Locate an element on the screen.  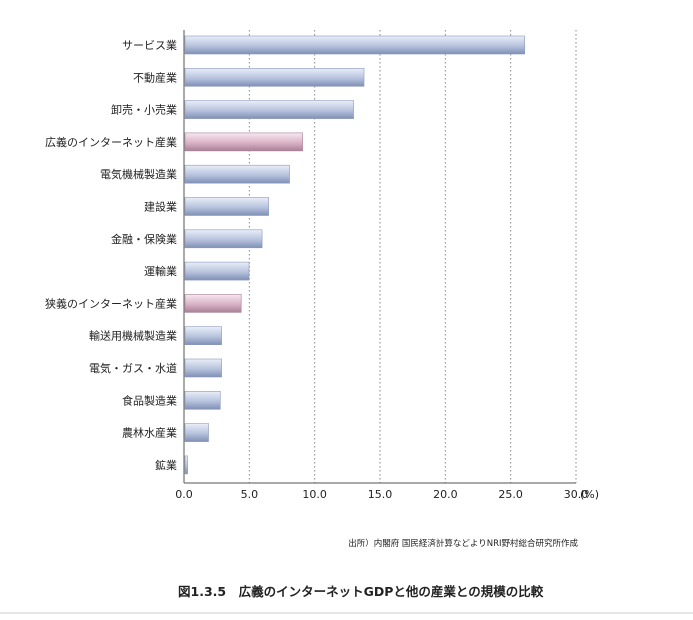
category-label: 卸売・小売業 is located at coordinates (144, 110).